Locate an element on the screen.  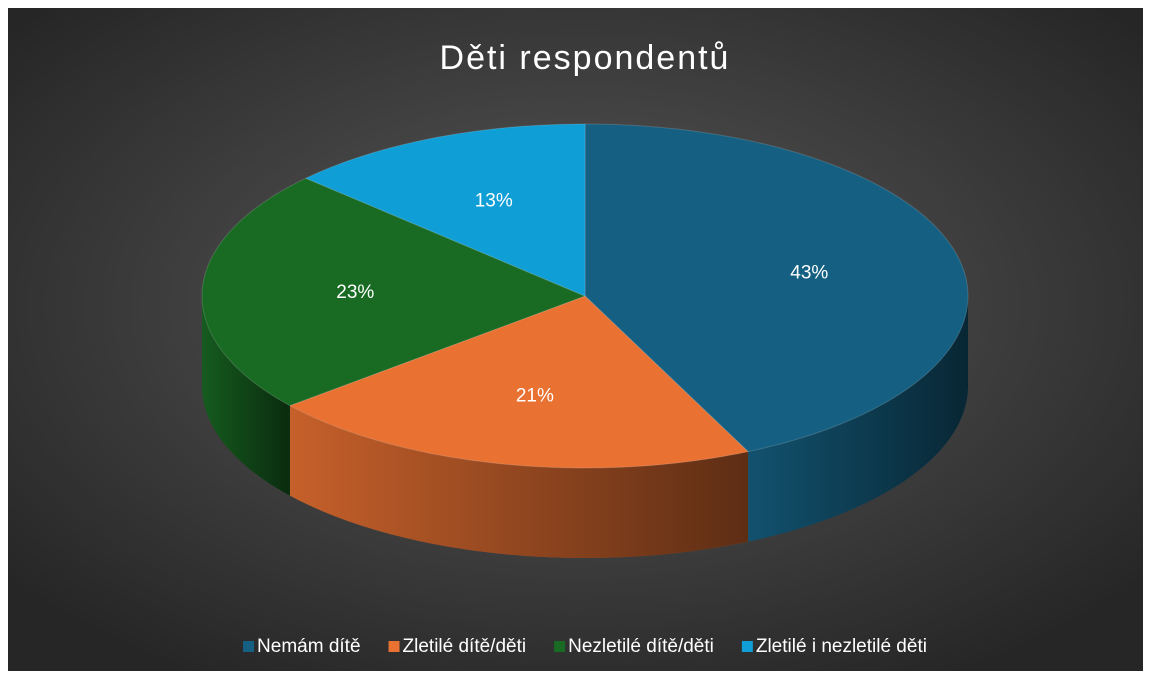
legend-label: Nezletilé dítě/děti is located at coordinates (641, 646).